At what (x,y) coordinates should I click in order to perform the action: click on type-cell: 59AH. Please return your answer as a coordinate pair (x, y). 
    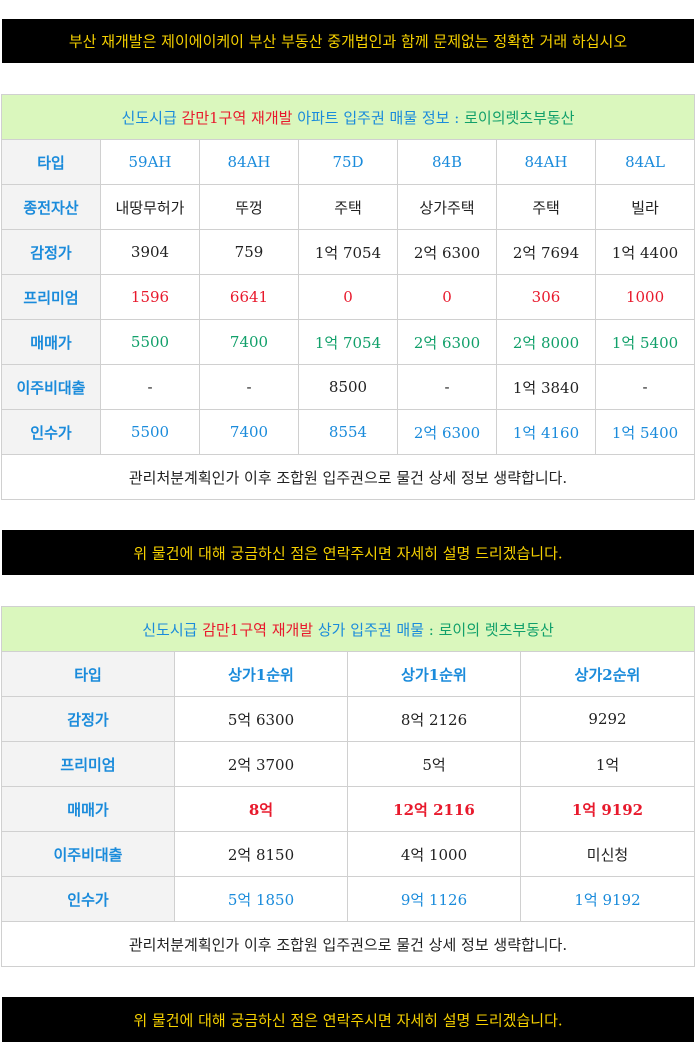
    Looking at the image, I should click on (150, 162).